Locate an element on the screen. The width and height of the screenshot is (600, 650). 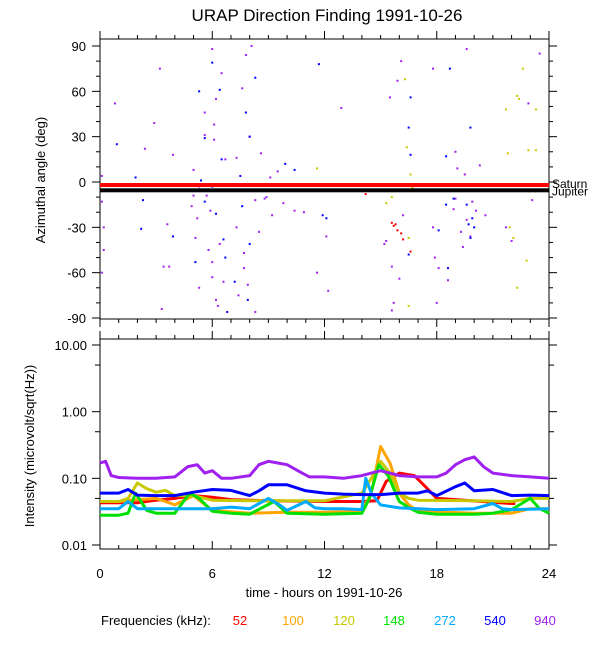
top-y-tick-label: -60 is located at coordinates (76, 273).